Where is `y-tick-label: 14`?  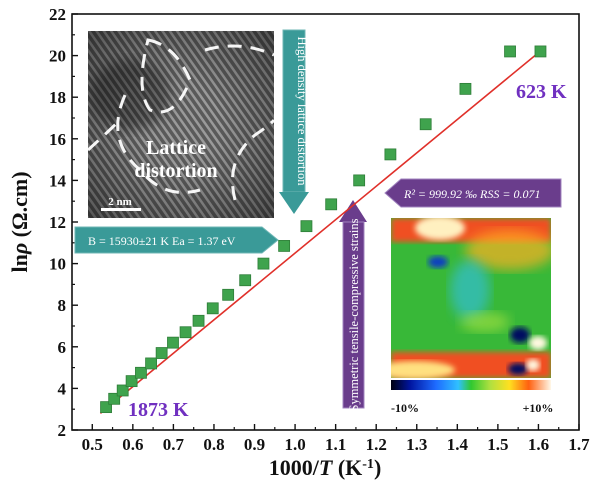
y-tick-label: 14 is located at coordinates (58, 180).